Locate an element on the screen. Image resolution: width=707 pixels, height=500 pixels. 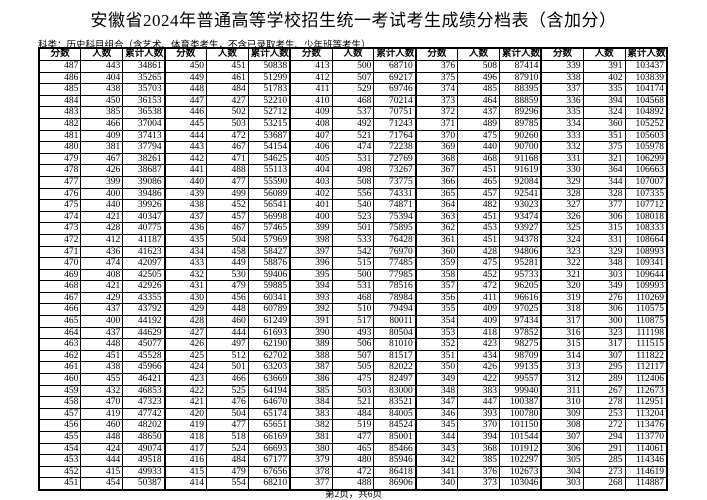
cumulative-cell: 79494 is located at coordinates (395, 310).